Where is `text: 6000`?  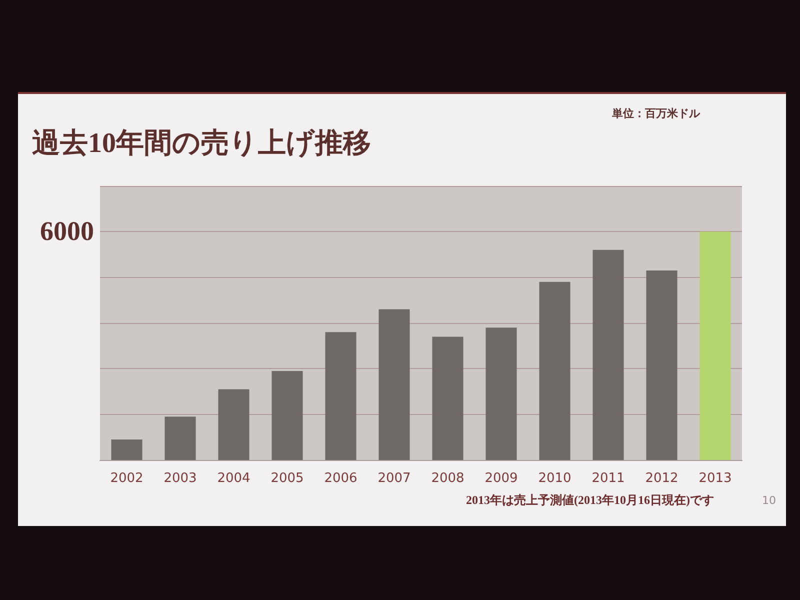 text: 6000 is located at coordinates (67, 231).